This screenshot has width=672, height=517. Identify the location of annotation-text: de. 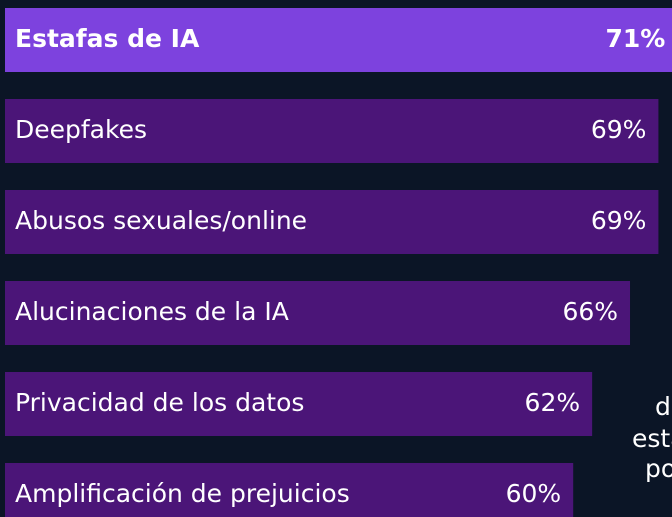
(663, 406).